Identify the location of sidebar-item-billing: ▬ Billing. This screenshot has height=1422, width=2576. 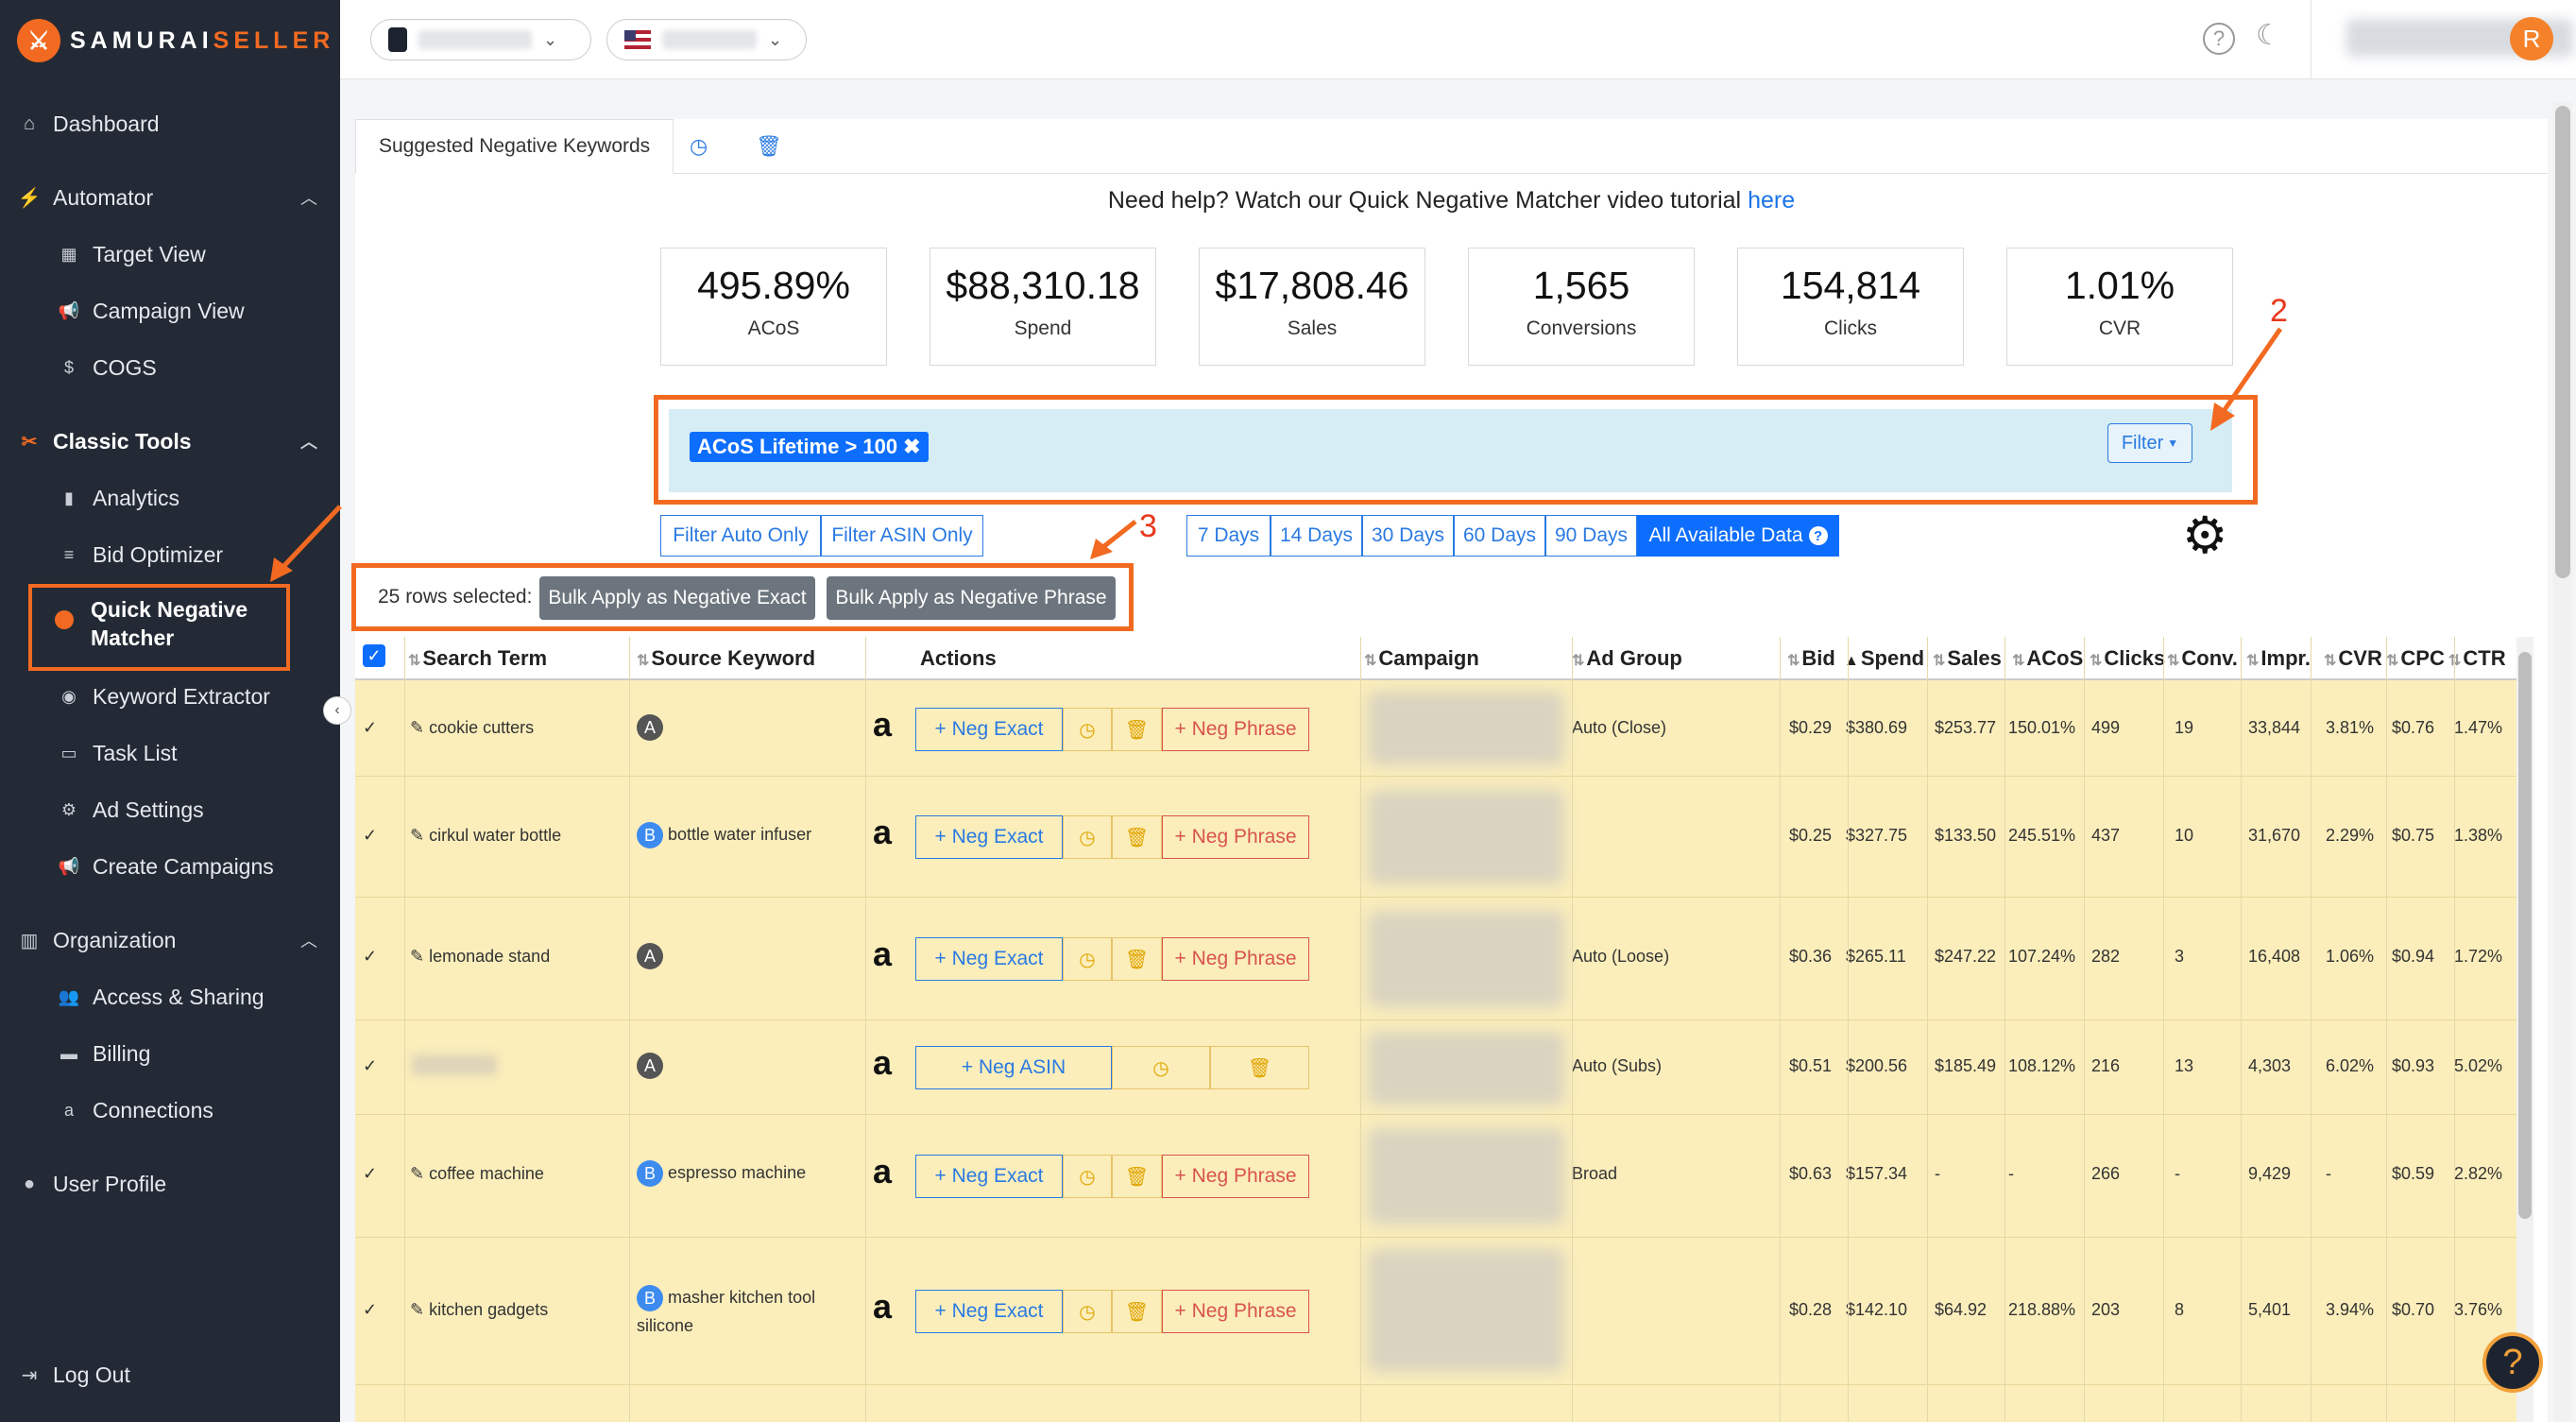
(170, 1054).